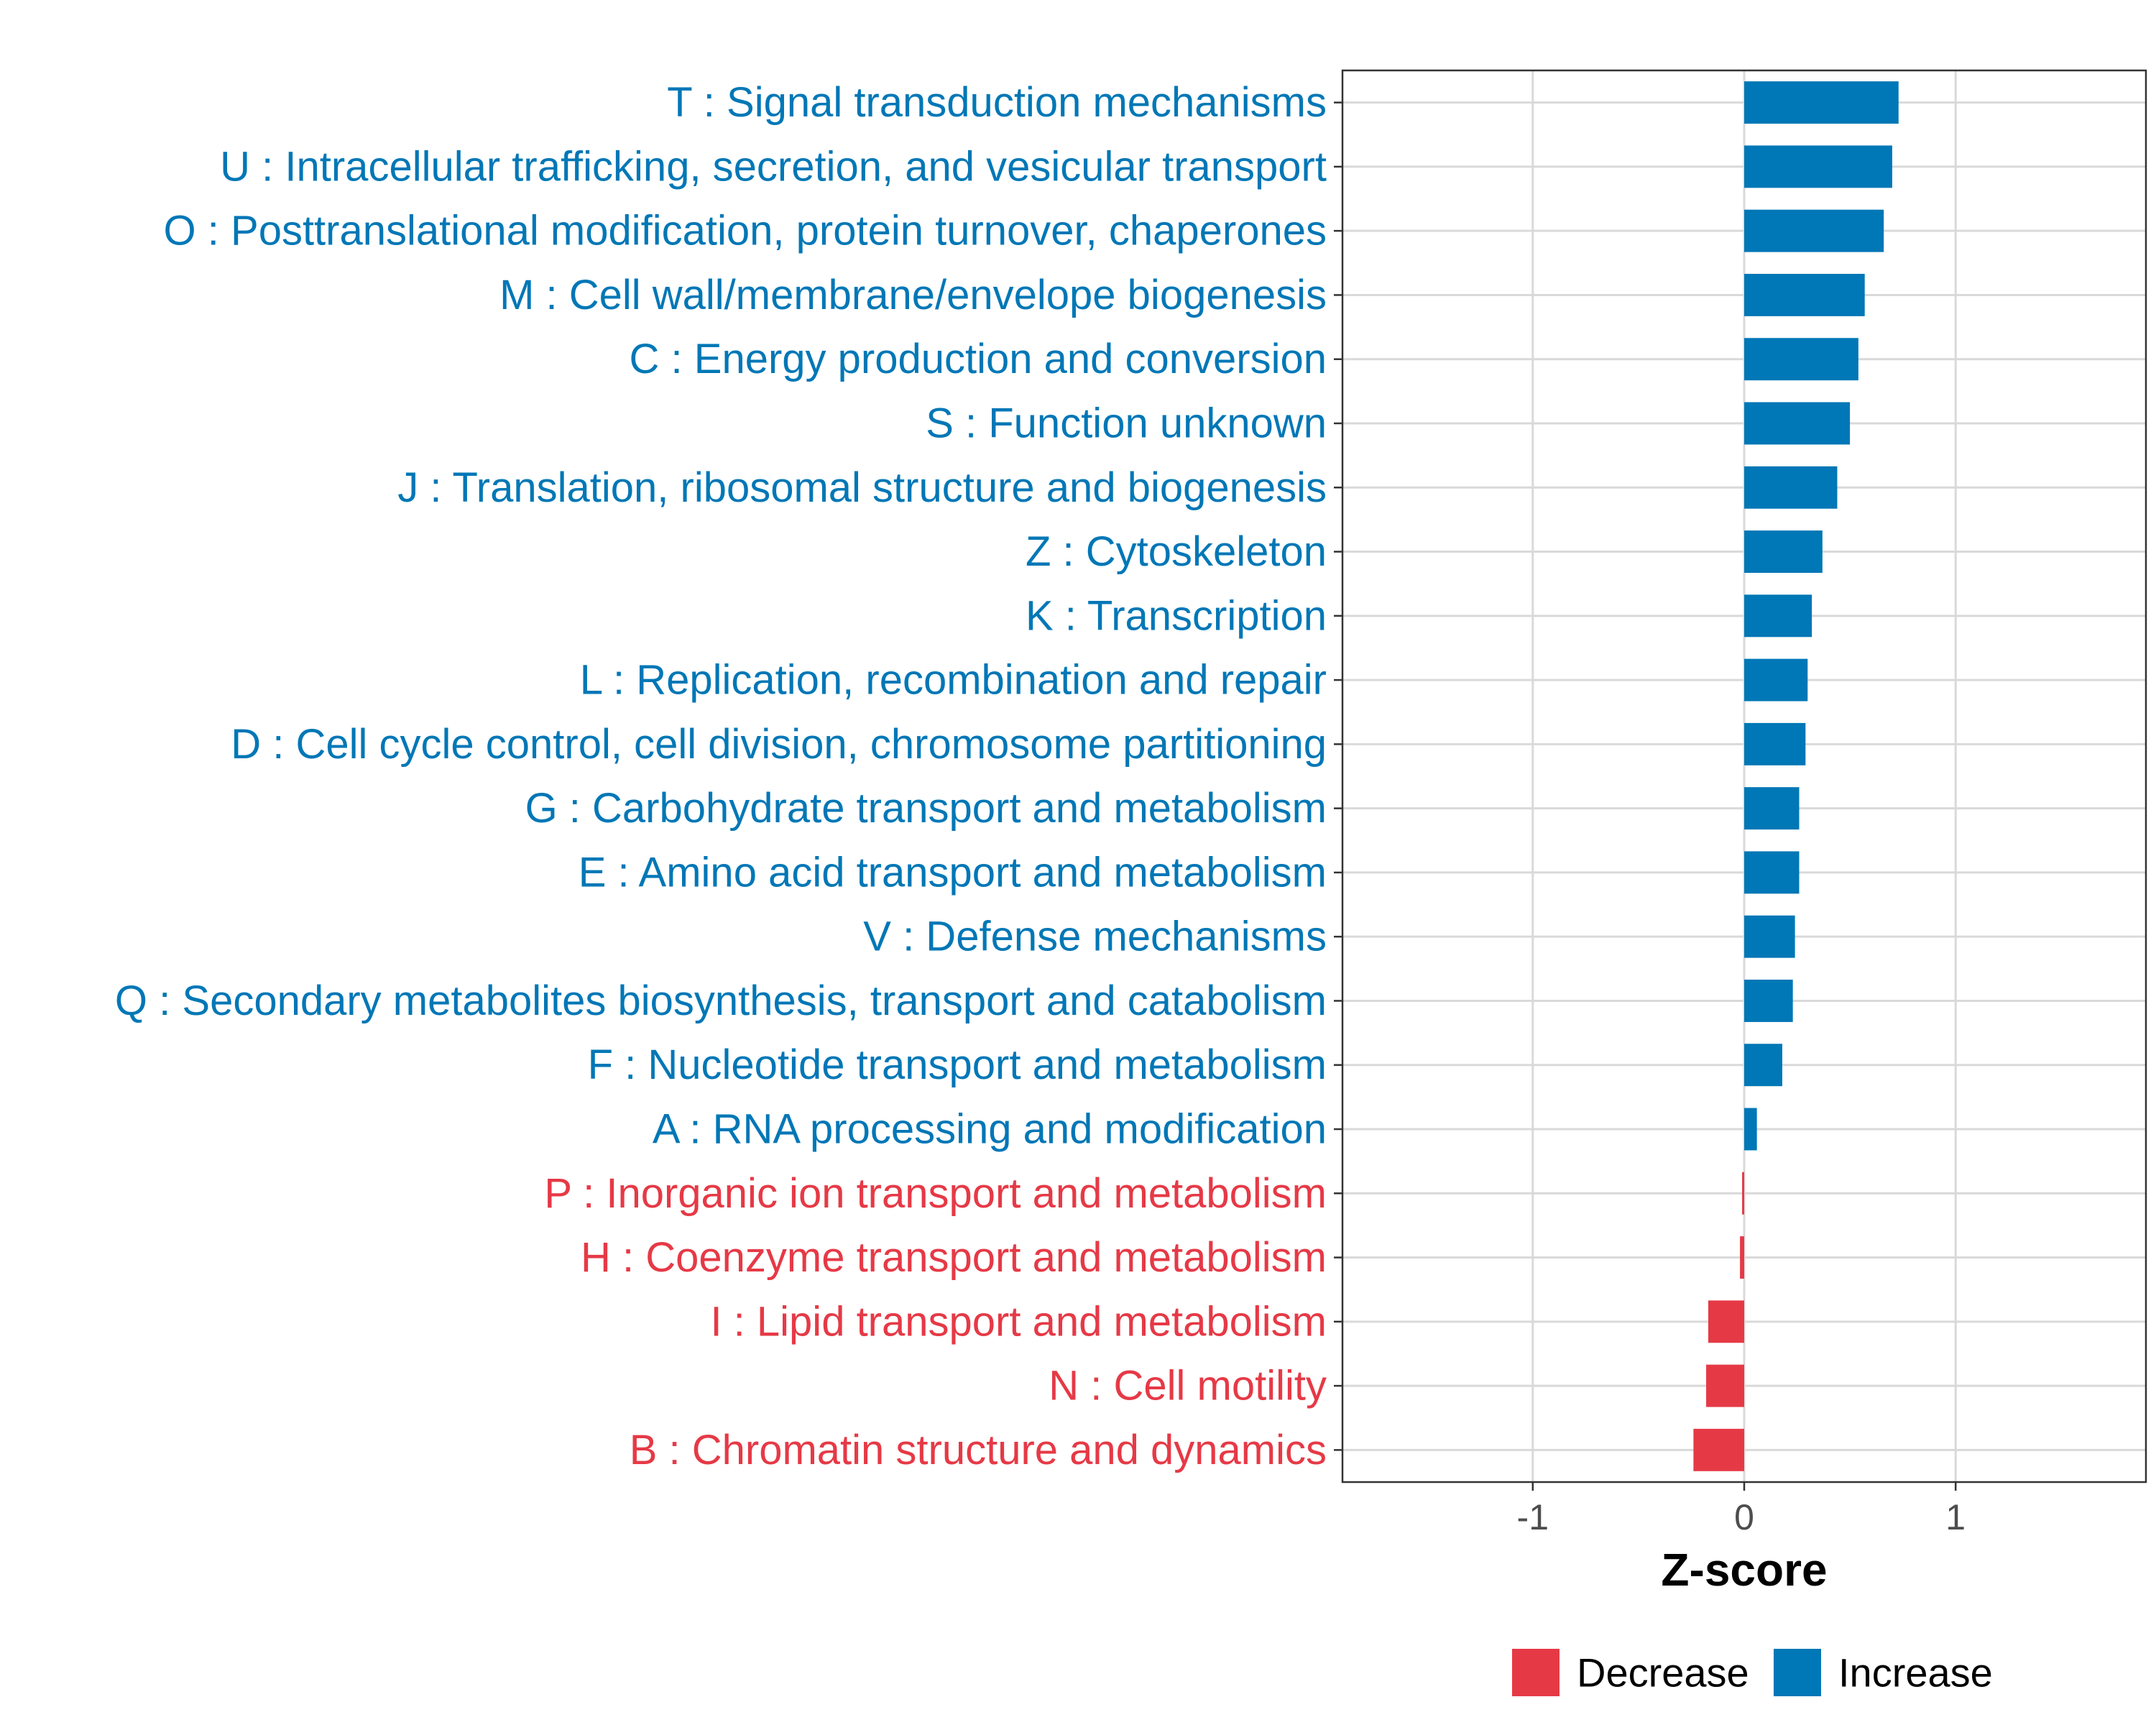 The width and height of the screenshot is (2156, 1725). I want to click on x-tick-label: -1, so click(1533, 1517).